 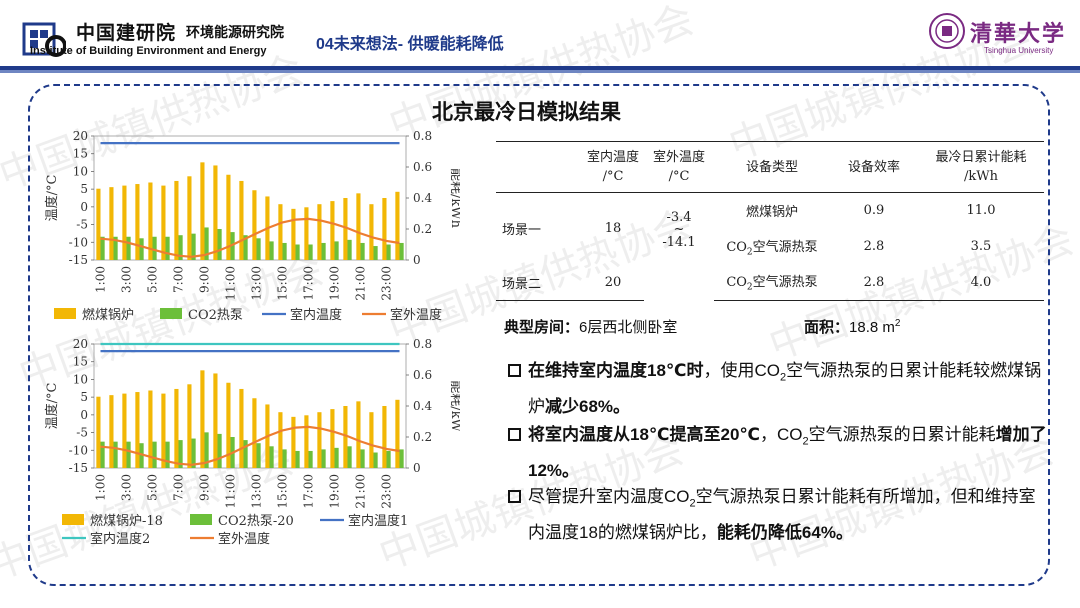 What do you see at coordinates (454, 198) in the screenshot?
I see `y-right-axis-label: 能耗/kWh` at bounding box center [454, 198].